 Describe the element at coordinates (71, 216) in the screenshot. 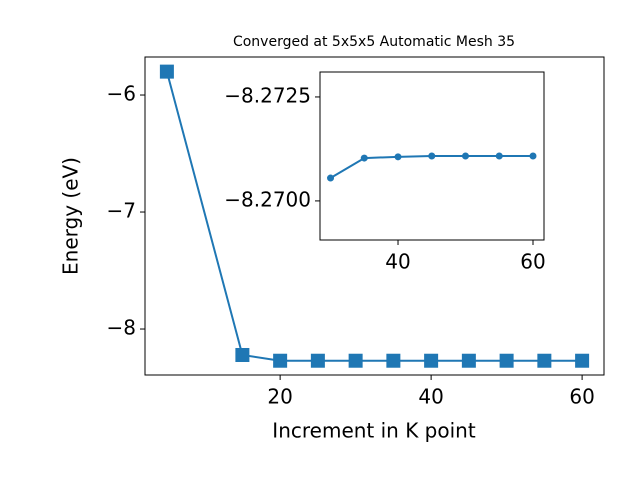

I see `y-axis-label: Energy (eV)` at that location.